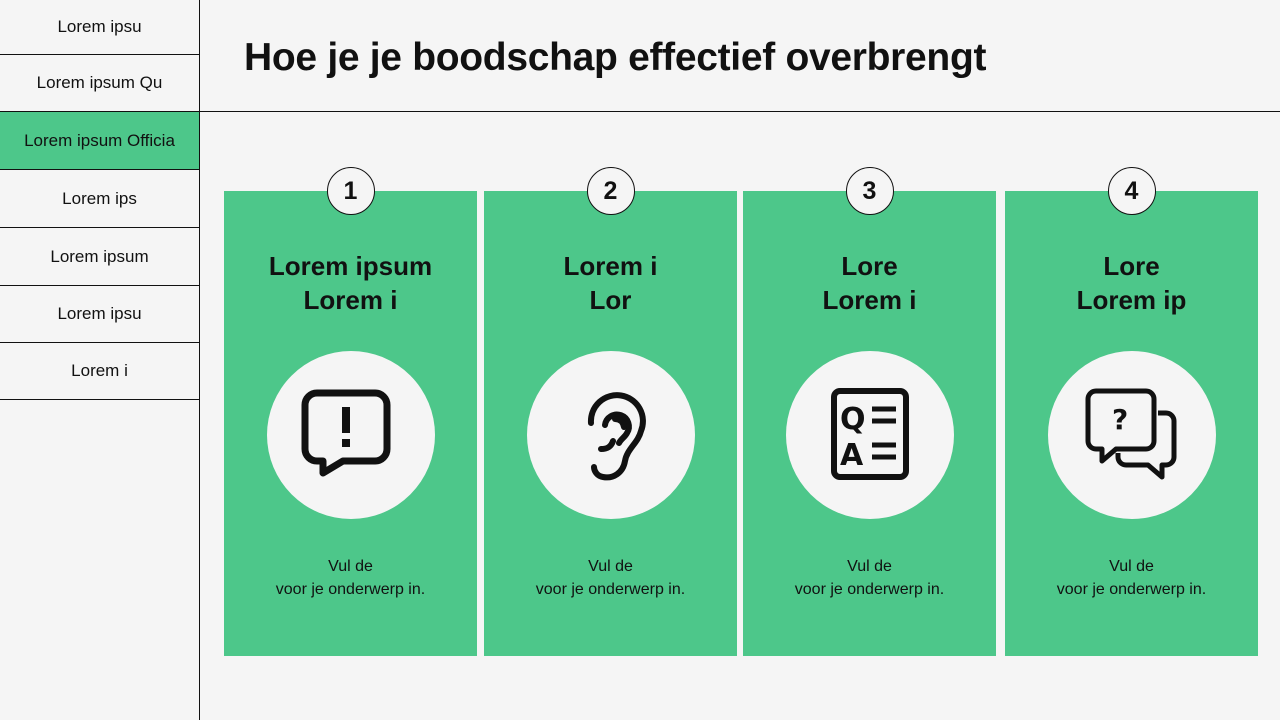  I want to click on alert-speech-bubble-icon, so click(345, 433).